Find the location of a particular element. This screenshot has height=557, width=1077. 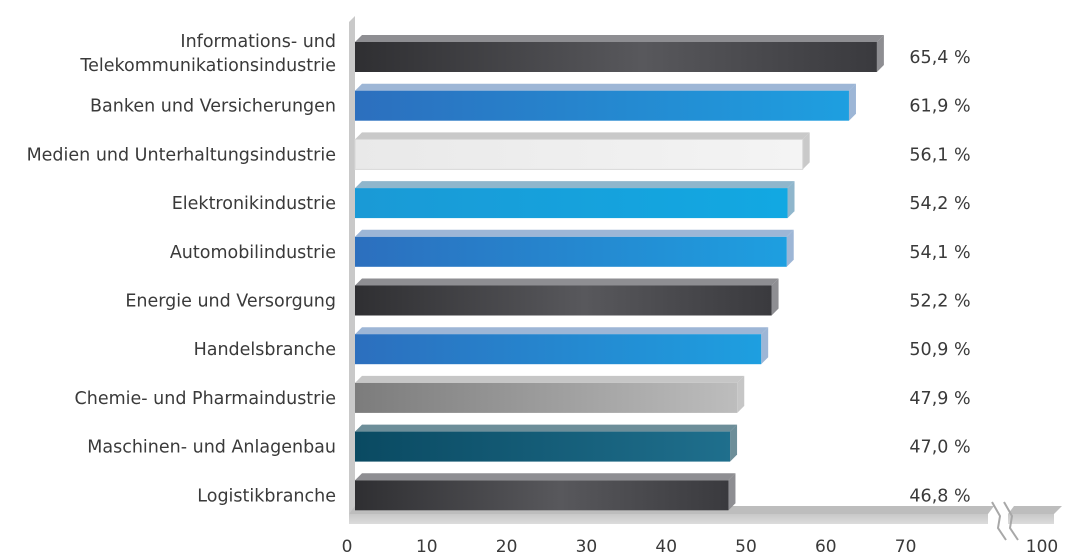

value-label: 52,2 % is located at coordinates (939, 302).